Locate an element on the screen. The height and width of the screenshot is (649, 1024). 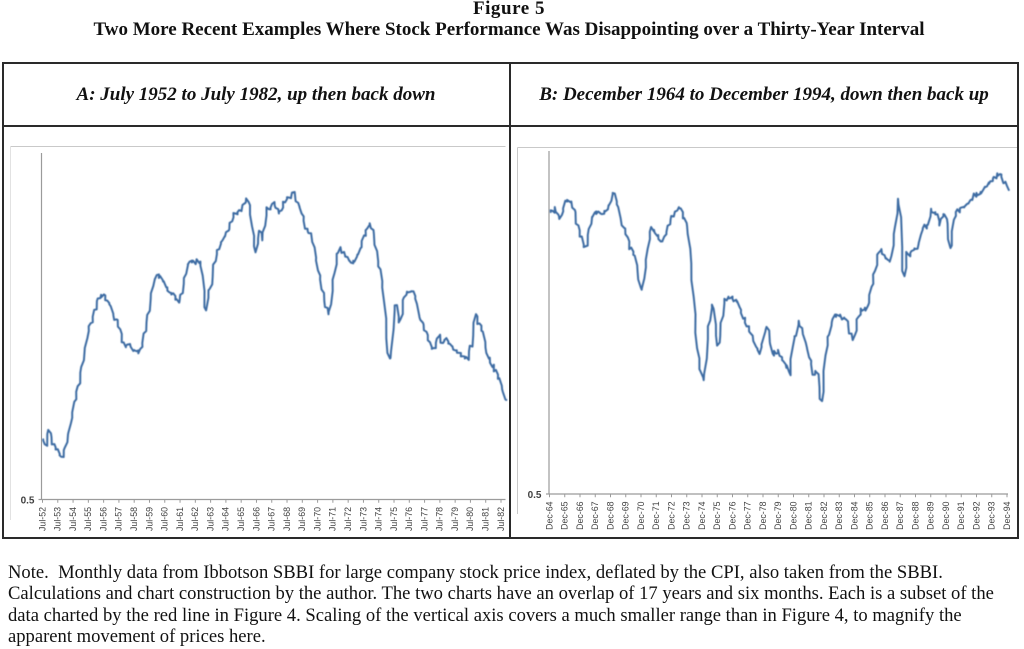
svg-text: Jul-65 is located at coordinates (241, 519).